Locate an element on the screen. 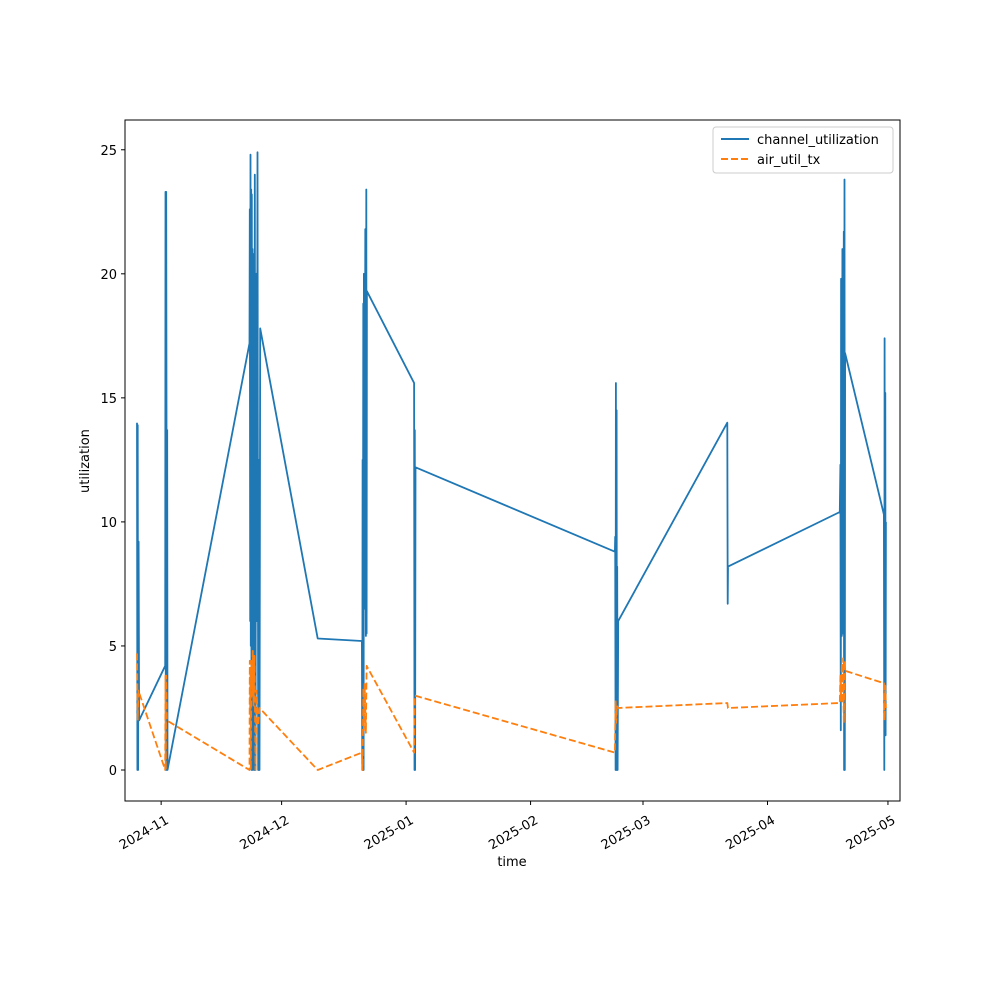 The height and width of the screenshot is (1005, 1000). y-axis: 0 5 10 15 20 25 is located at coordinates (112, 461).